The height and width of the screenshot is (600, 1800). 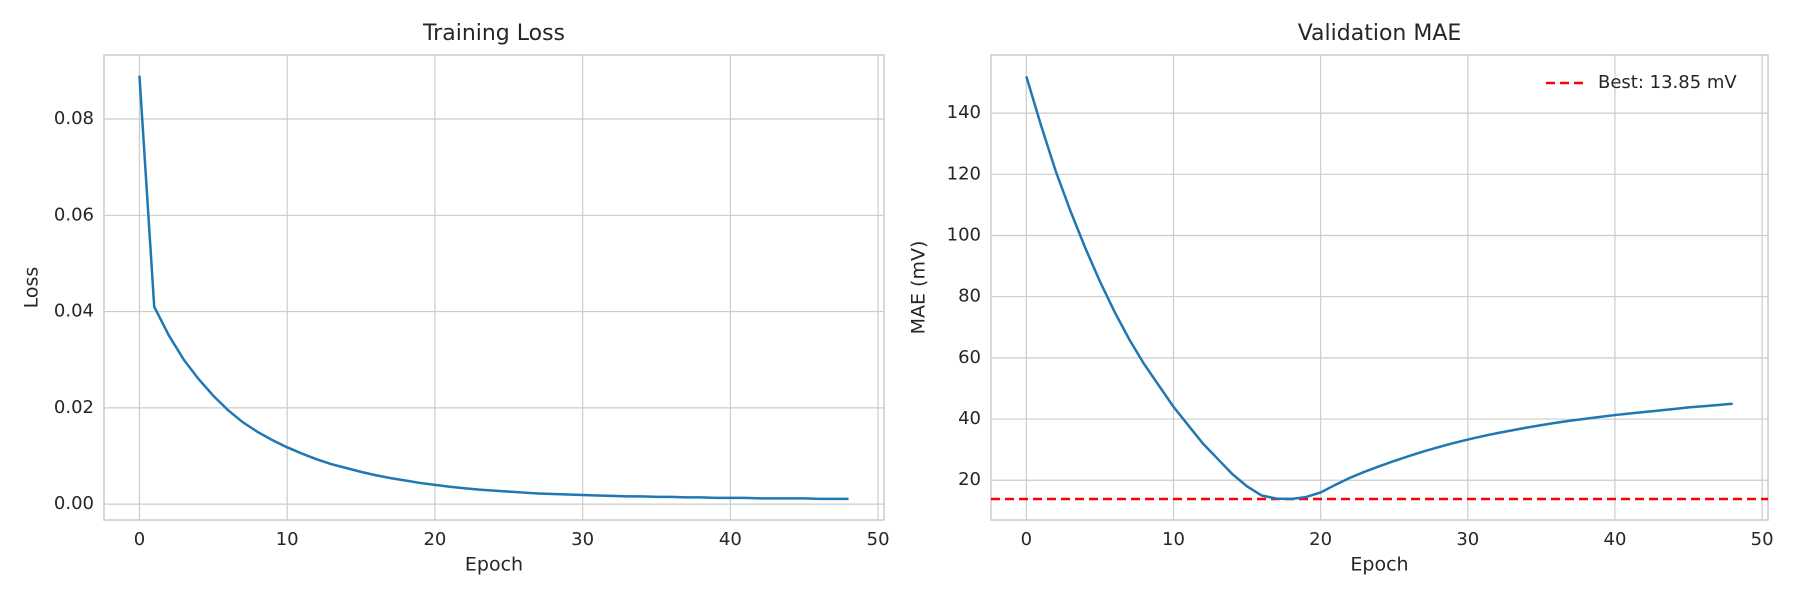 What do you see at coordinates (1667, 82) in the screenshot?
I see `legend-label: Best: 13.85 mV` at bounding box center [1667, 82].